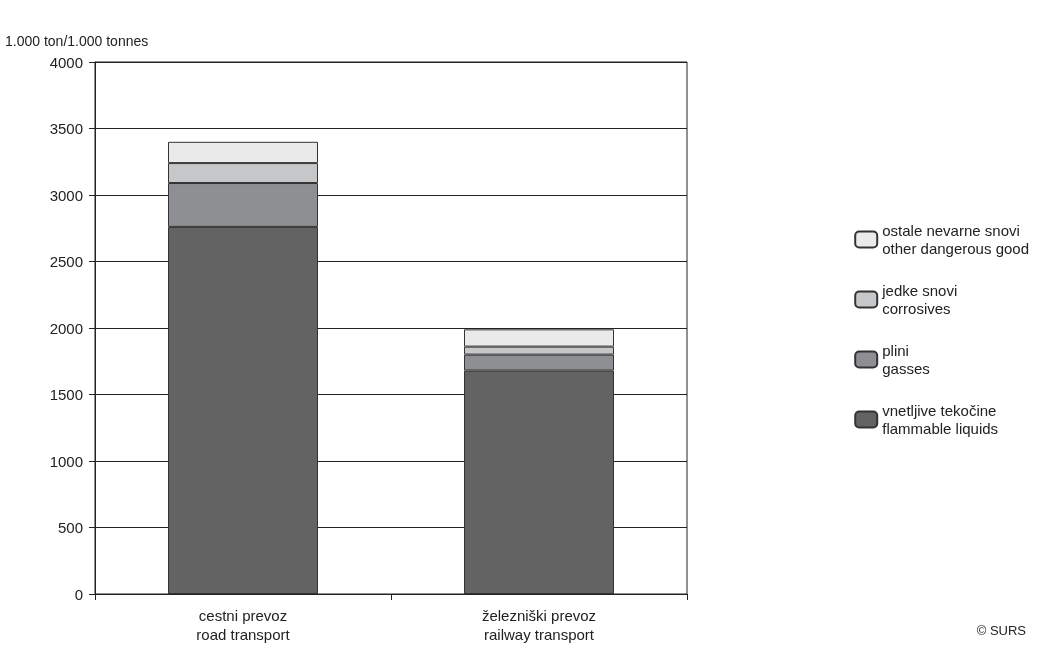 The width and height of the screenshot is (1038, 659). What do you see at coordinates (956, 239) in the screenshot?
I see `legend-label: ostale nevarne snovi other dangerous good` at bounding box center [956, 239].